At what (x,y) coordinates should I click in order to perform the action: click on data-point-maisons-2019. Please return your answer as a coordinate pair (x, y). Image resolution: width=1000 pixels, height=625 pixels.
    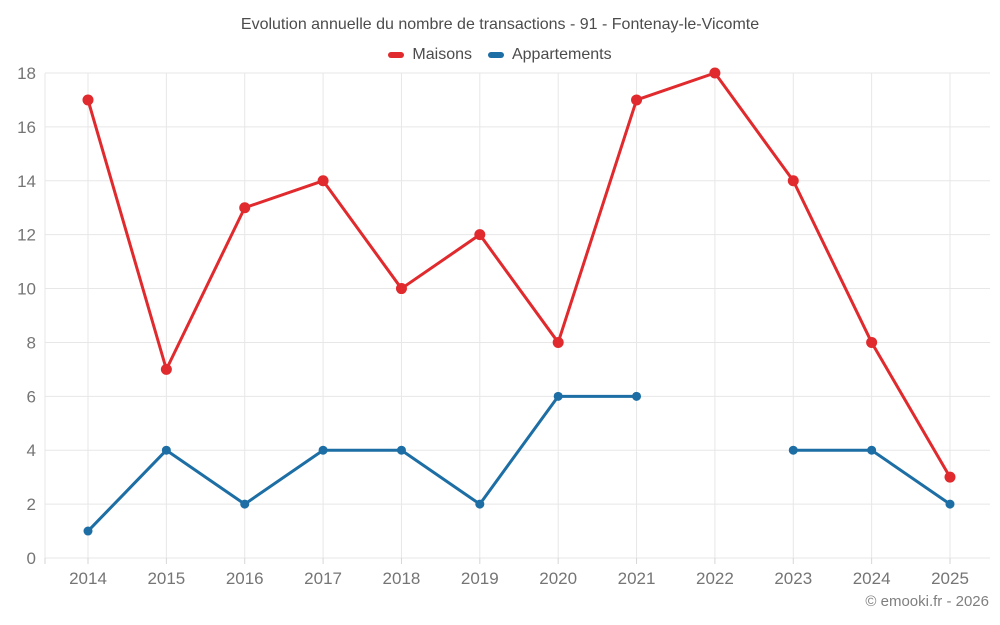
    Looking at the image, I should click on (480, 235).